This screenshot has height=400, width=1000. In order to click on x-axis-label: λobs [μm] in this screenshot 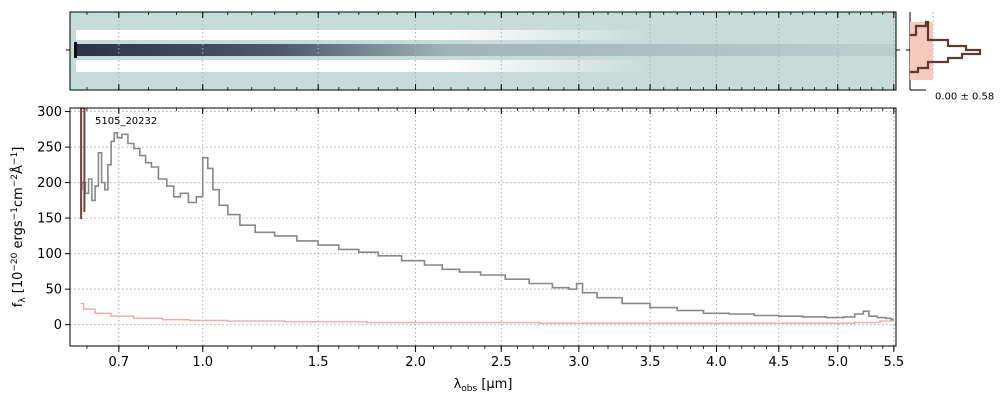, I will do `click(483, 385)`.